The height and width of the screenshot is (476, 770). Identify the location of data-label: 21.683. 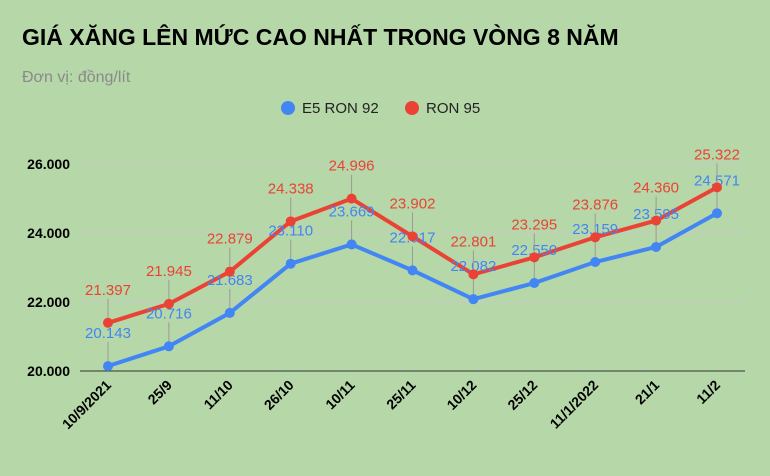
(230, 280).